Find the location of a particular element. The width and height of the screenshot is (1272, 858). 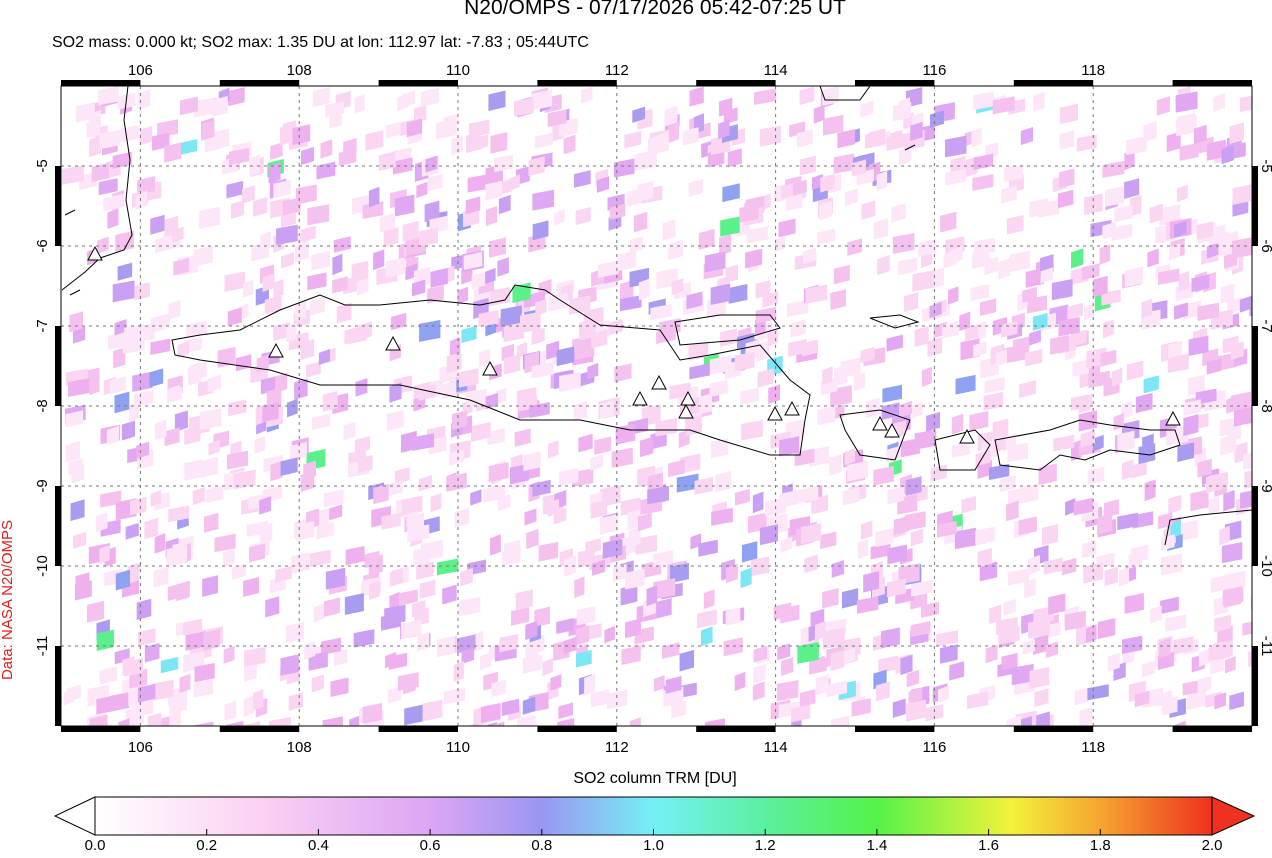

coast-kalimantan is located at coordinates (845, 93).